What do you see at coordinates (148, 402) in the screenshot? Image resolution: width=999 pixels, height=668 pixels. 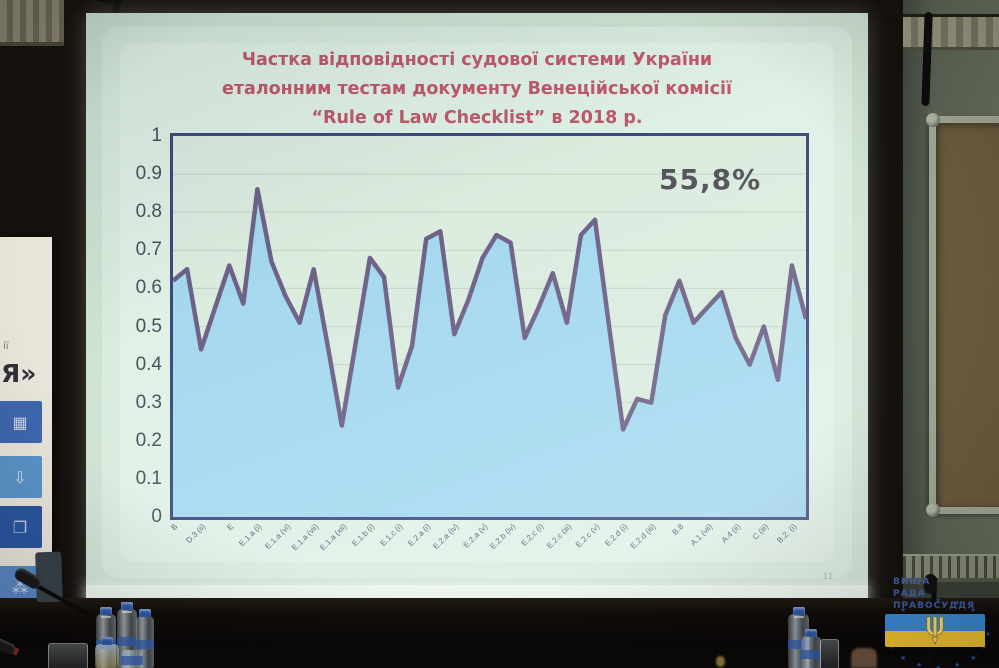 I see `y-tick-label: 0.3` at bounding box center [148, 402].